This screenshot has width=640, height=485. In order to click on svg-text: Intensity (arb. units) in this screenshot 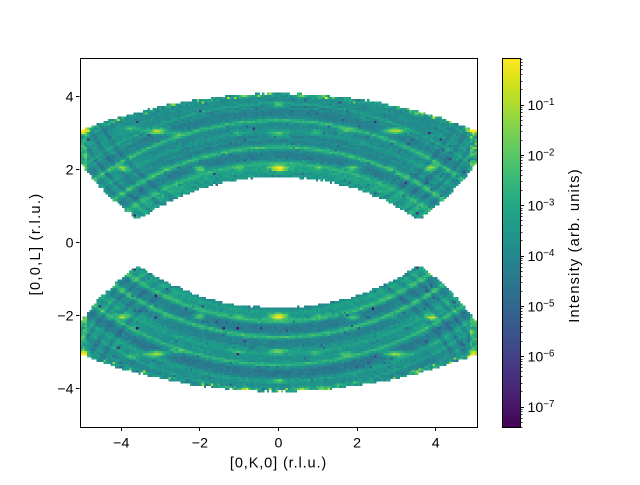, I will do `click(575, 245)`.